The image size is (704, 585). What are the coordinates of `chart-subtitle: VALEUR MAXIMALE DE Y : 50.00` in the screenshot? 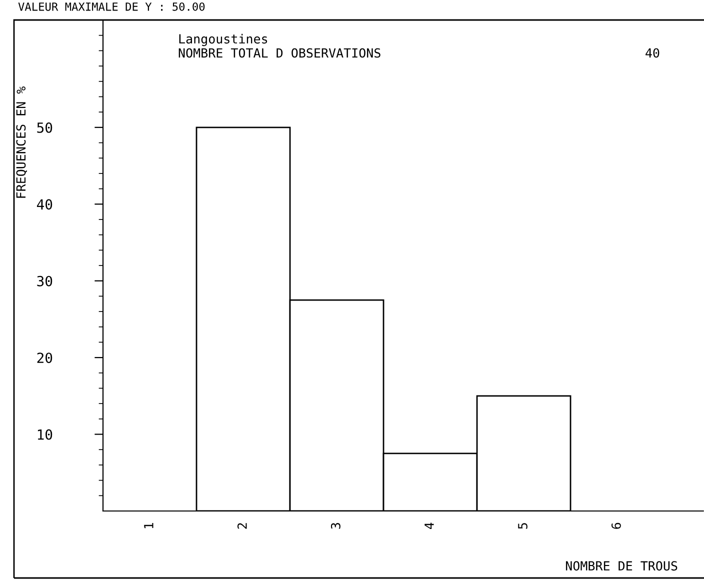 It's located at (111, 6).